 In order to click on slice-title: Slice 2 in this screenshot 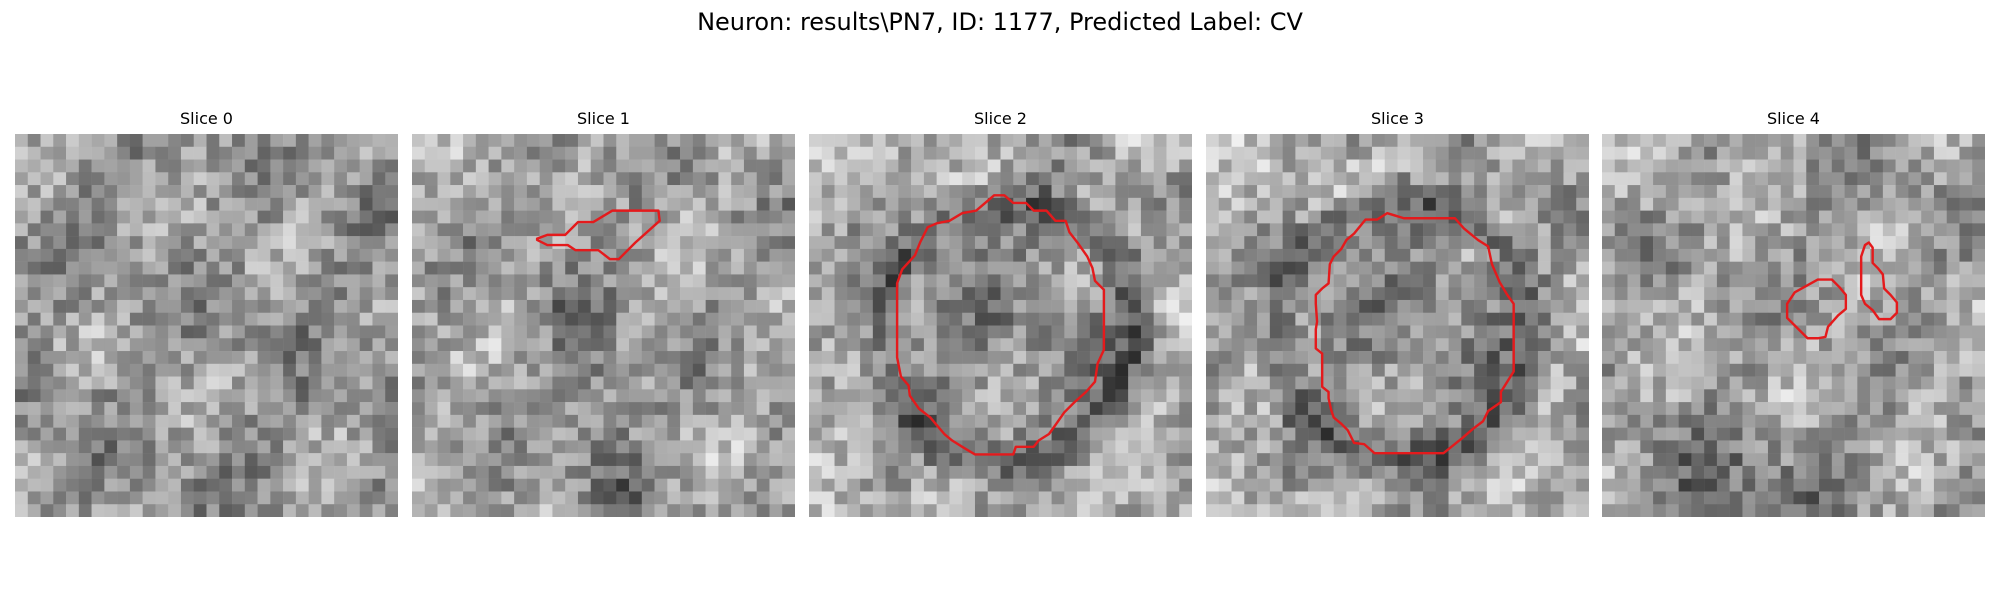, I will do `click(1000, 118)`.